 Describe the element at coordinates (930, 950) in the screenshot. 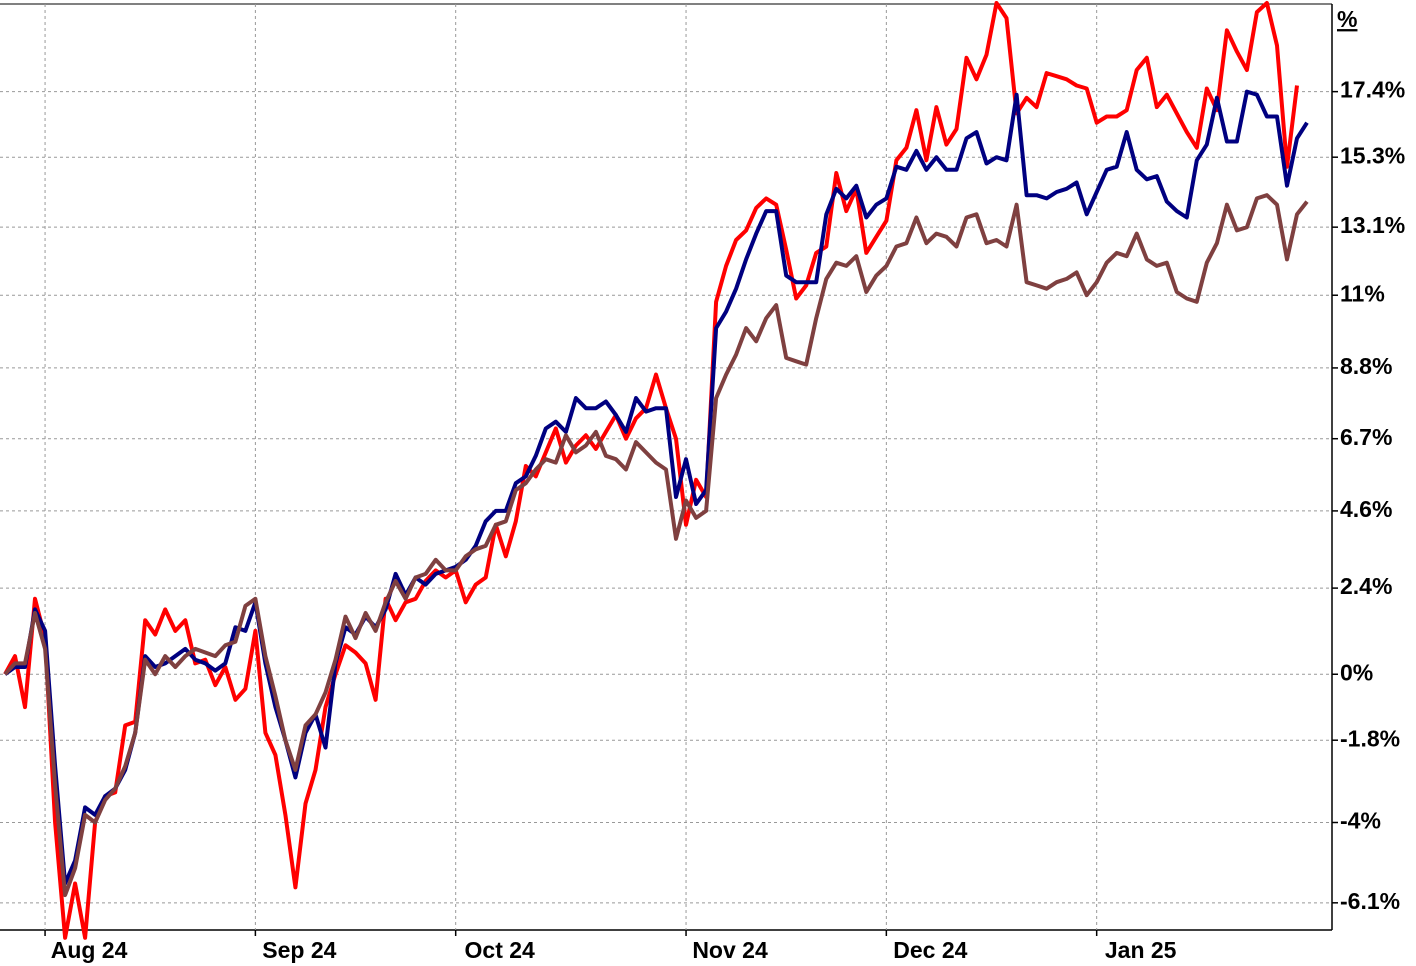

I see `x-tick-label: Dec 24` at that location.